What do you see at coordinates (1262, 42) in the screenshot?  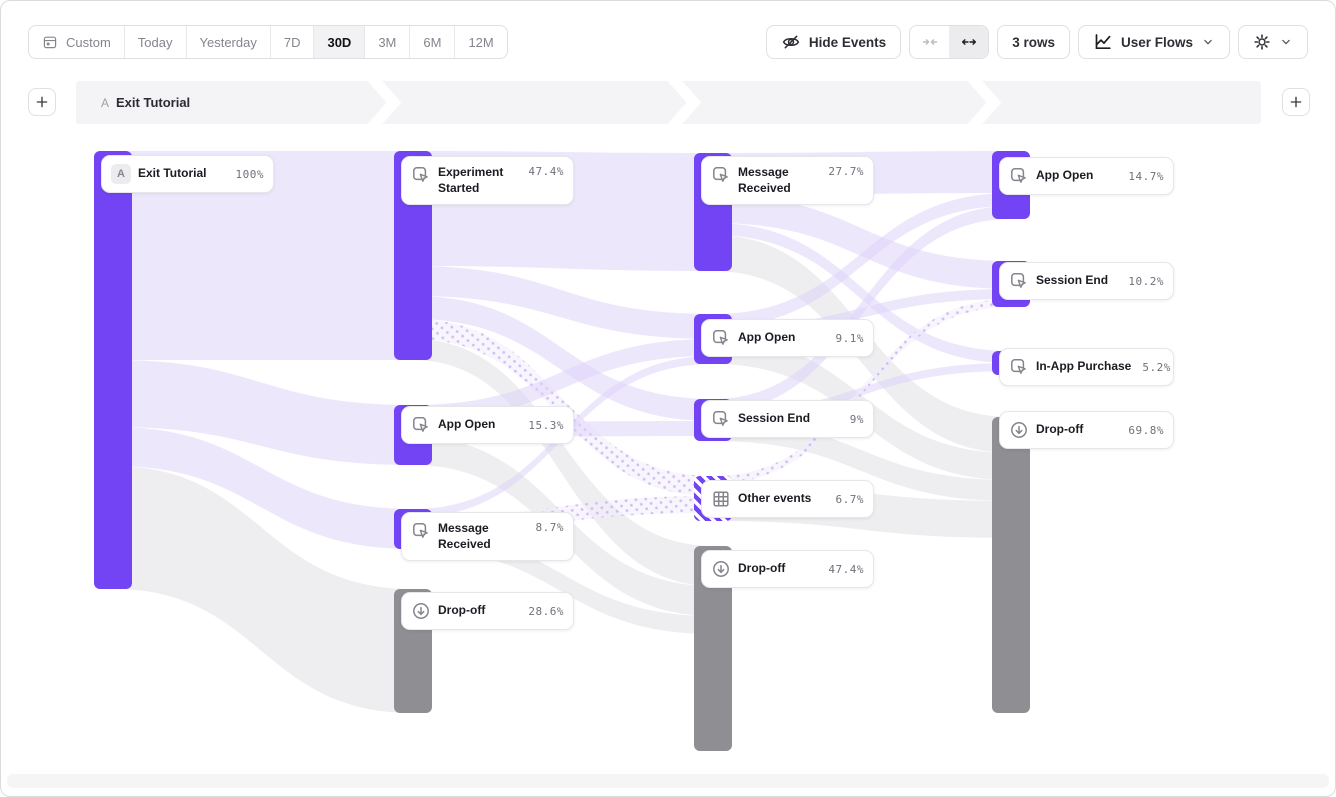 I see `gear-icon` at bounding box center [1262, 42].